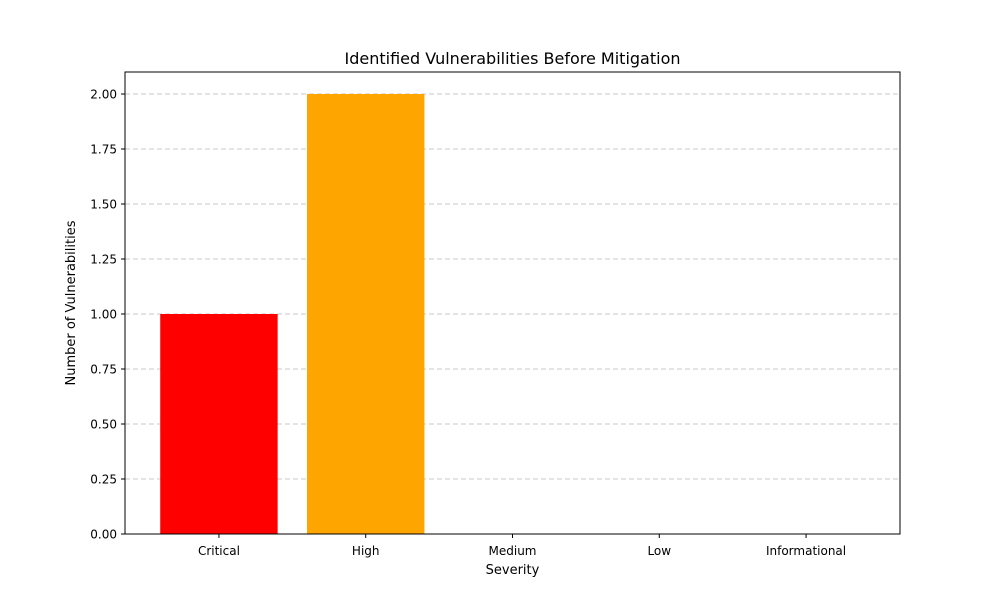 This screenshot has width=1000, height=604. Describe the element at coordinates (103, 370) in the screenshot. I see `y-tick-label: 0.75` at that location.